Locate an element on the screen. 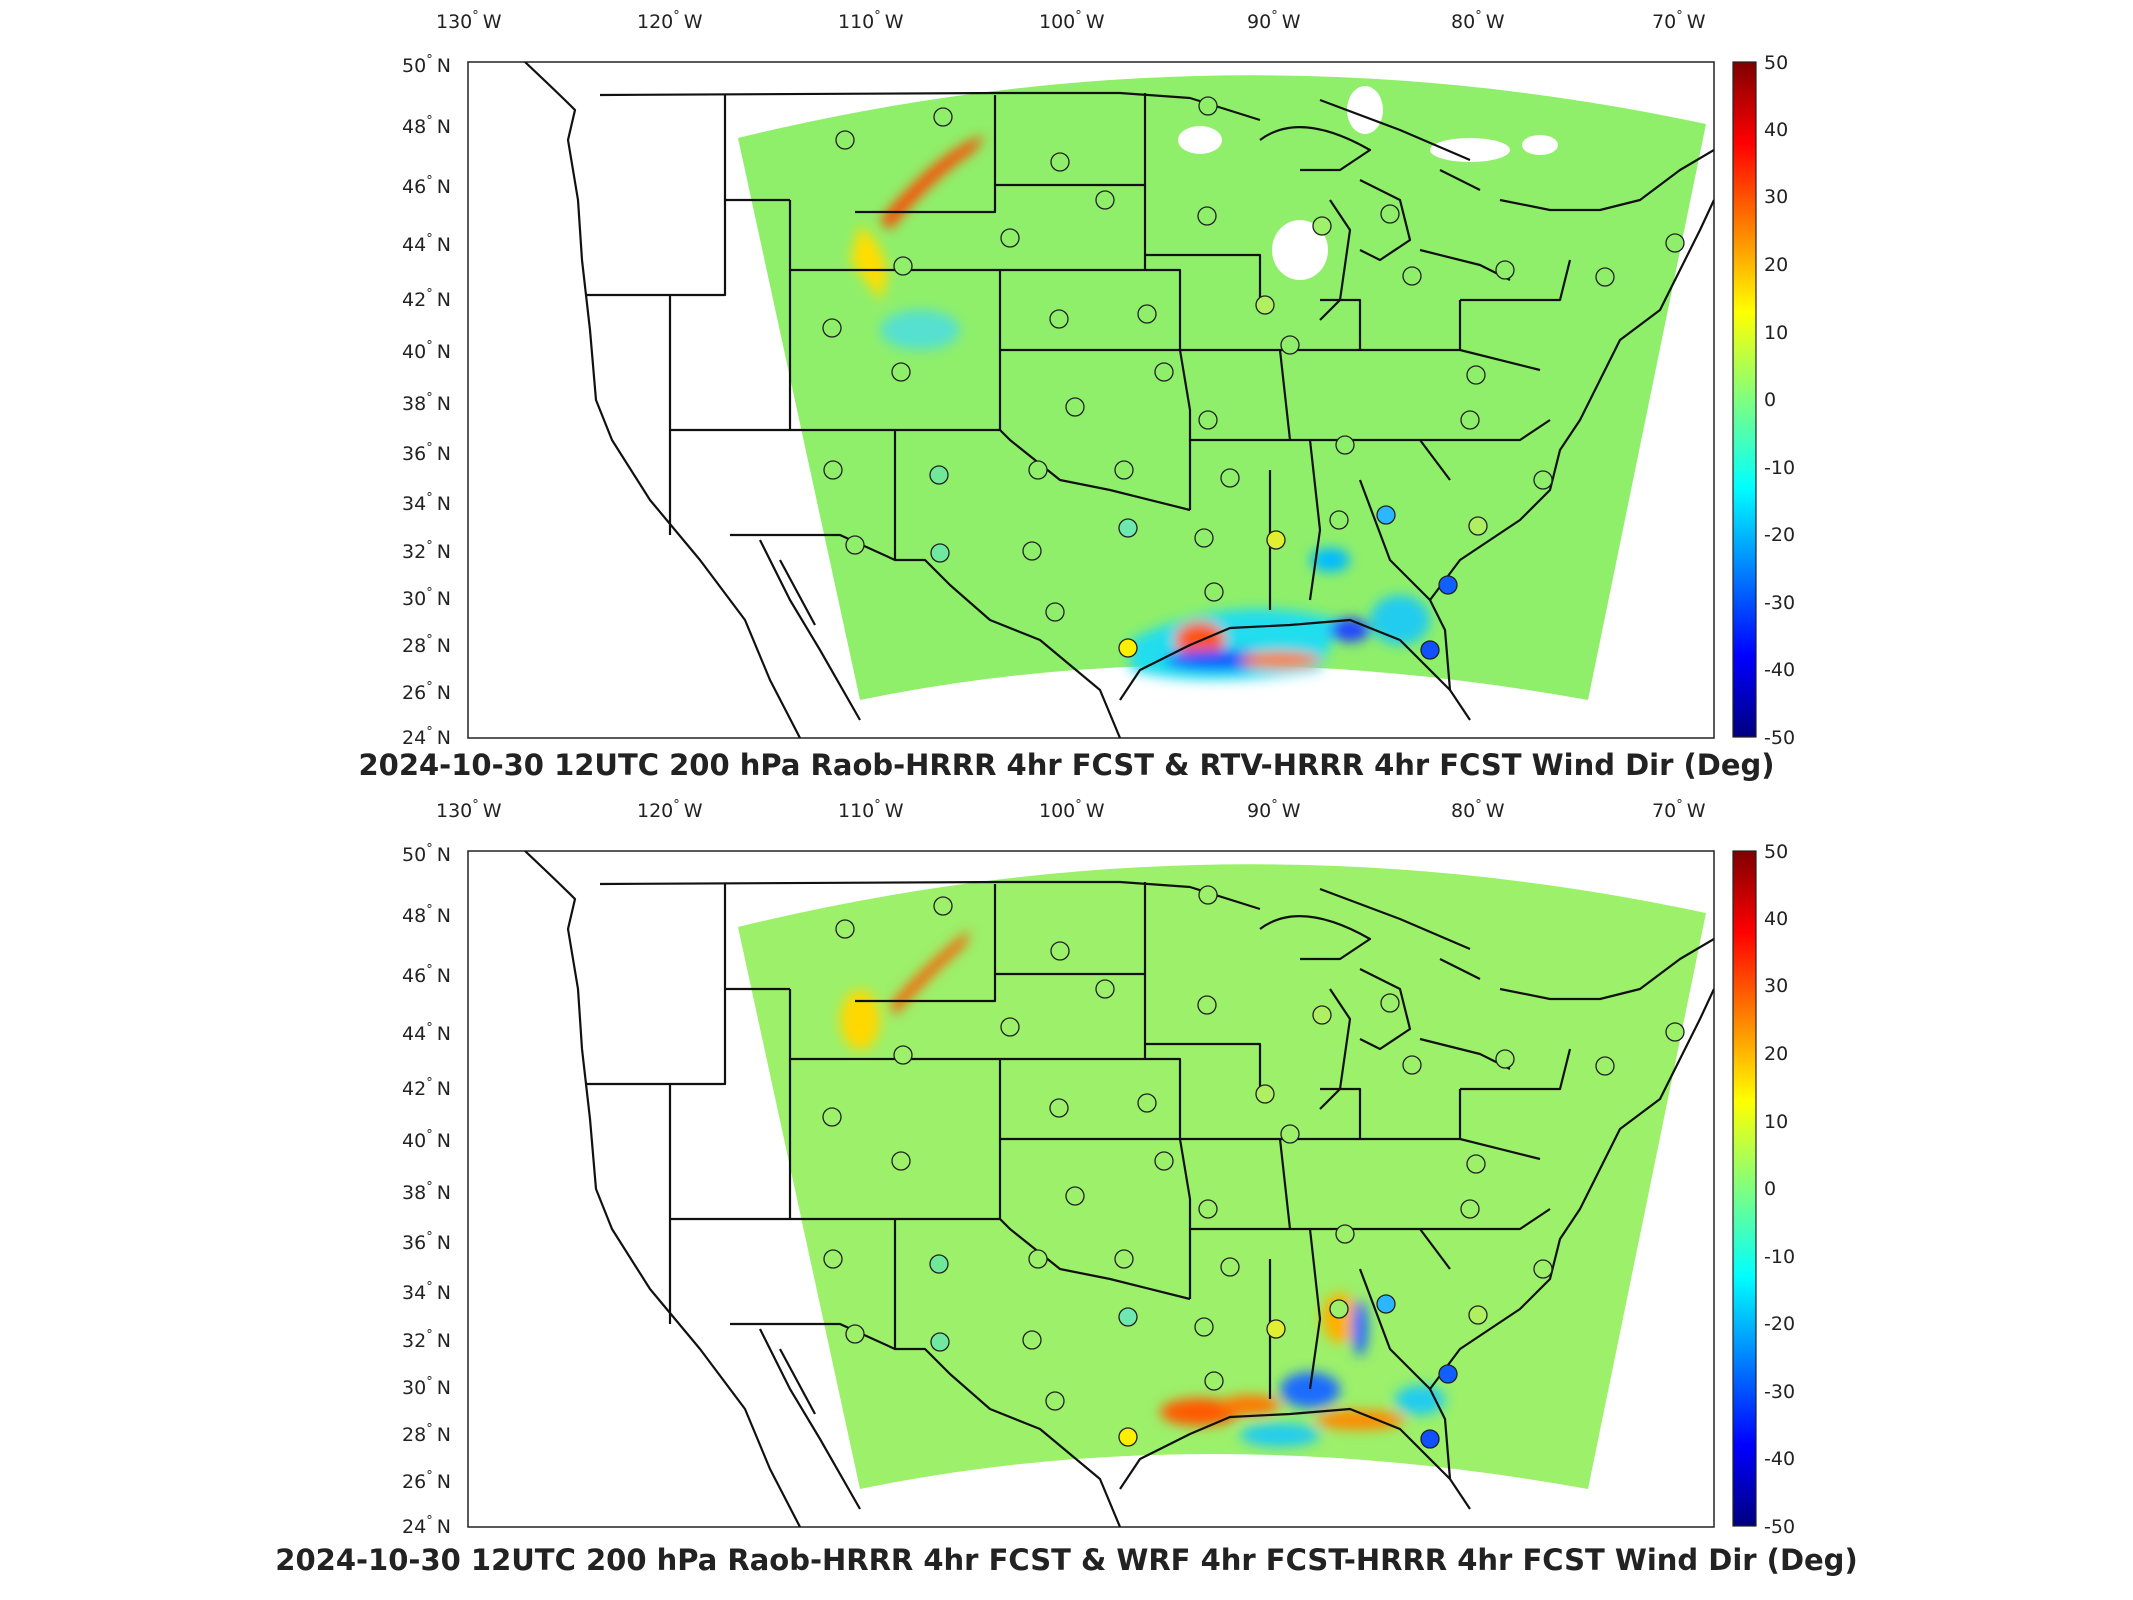  great-lakes is located at coordinates (1385, 1012).